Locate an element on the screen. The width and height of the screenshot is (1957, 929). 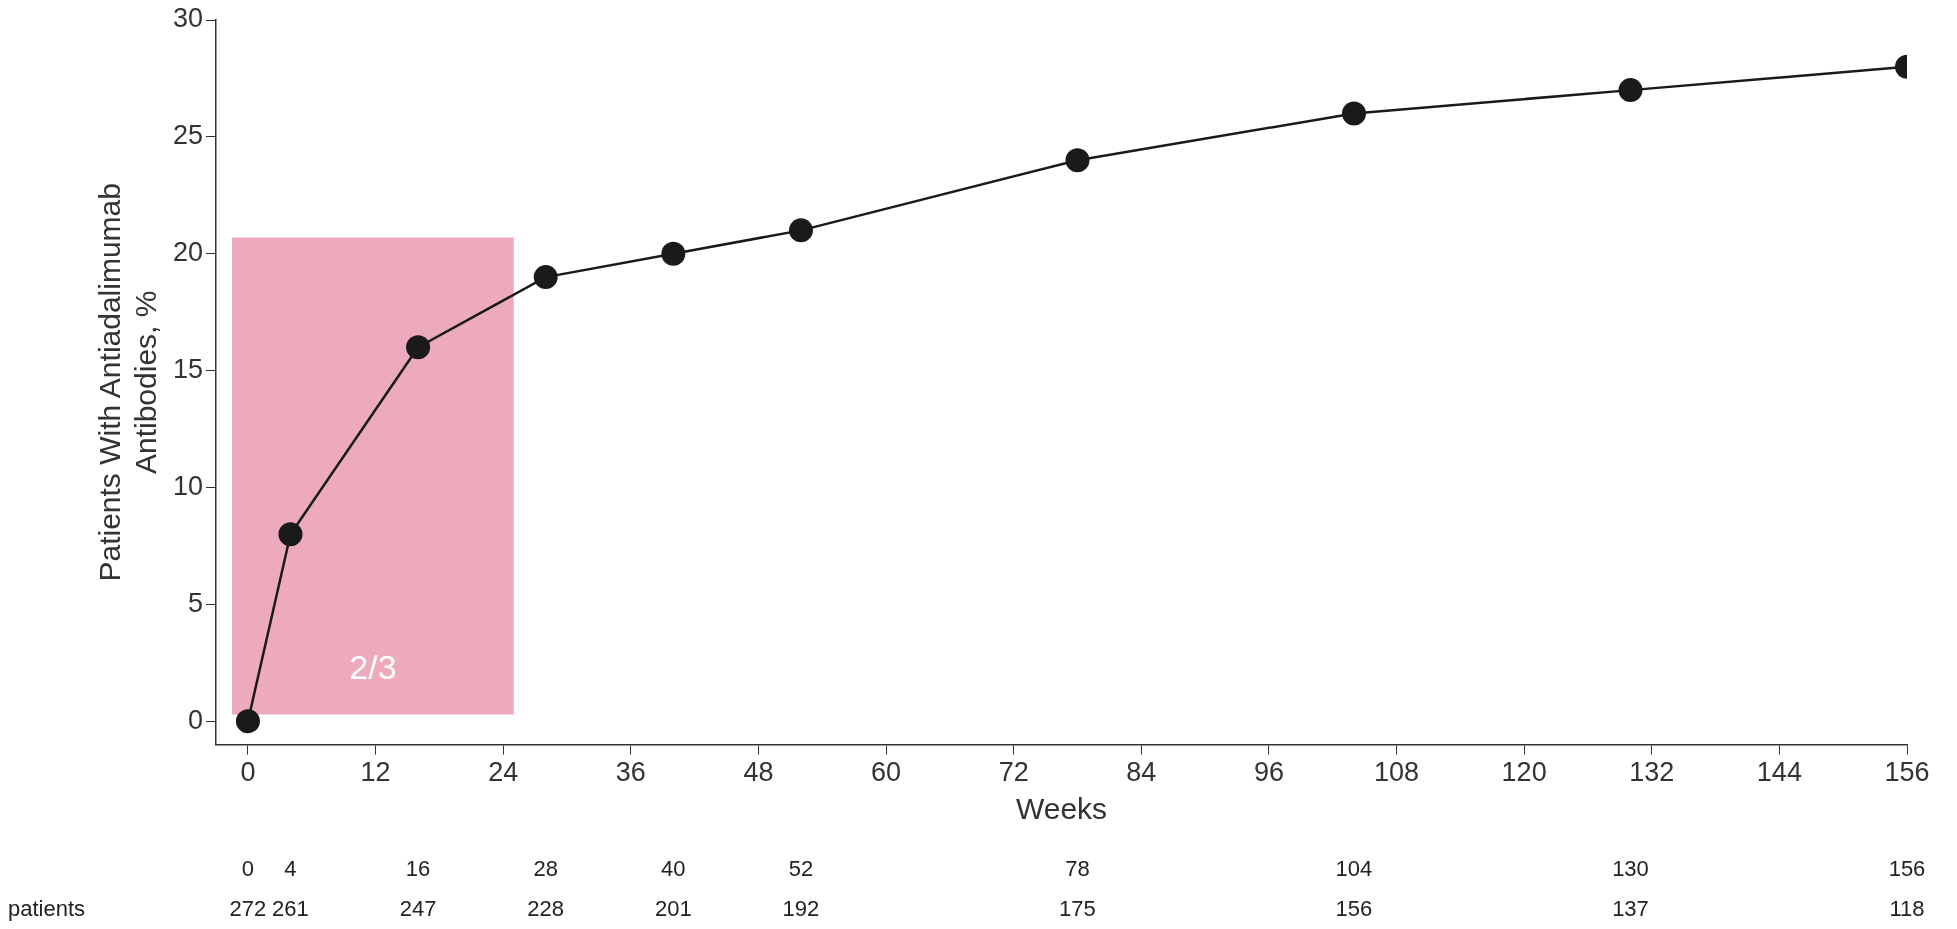
text: 4 is located at coordinates (290, 869).